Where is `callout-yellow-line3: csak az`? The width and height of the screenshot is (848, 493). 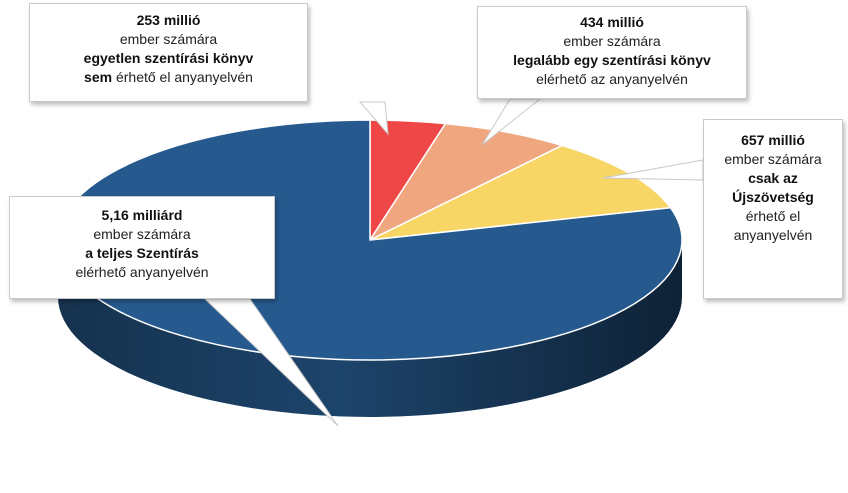
callout-yellow-line3: csak az is located at coordinates (773, 178).